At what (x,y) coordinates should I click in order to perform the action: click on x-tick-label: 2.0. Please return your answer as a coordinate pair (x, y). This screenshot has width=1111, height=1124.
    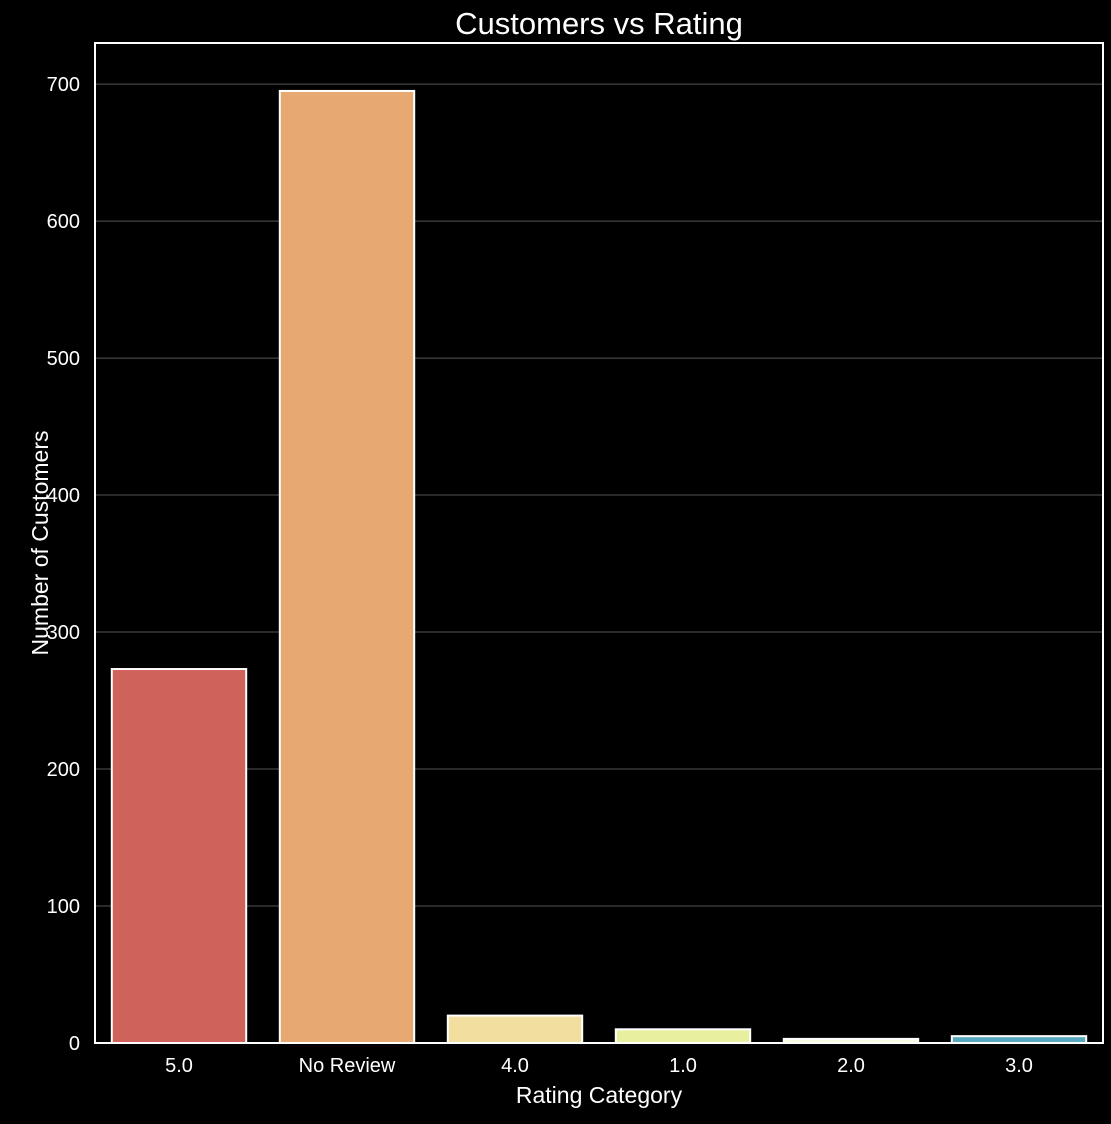
    Looking at the image, I should click on (851, 1066).